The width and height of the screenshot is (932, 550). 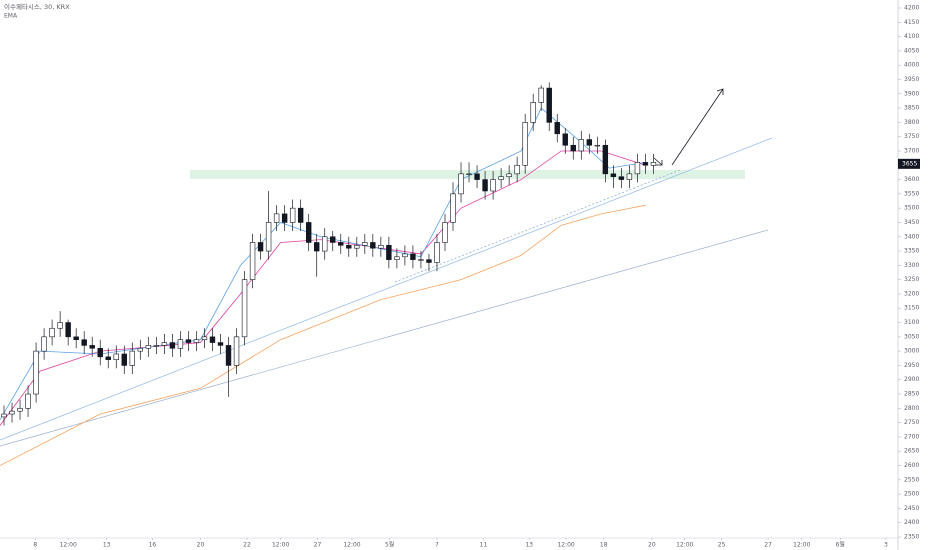 I want to click on y-tick-label: 2600, so click(x=911, y=465).